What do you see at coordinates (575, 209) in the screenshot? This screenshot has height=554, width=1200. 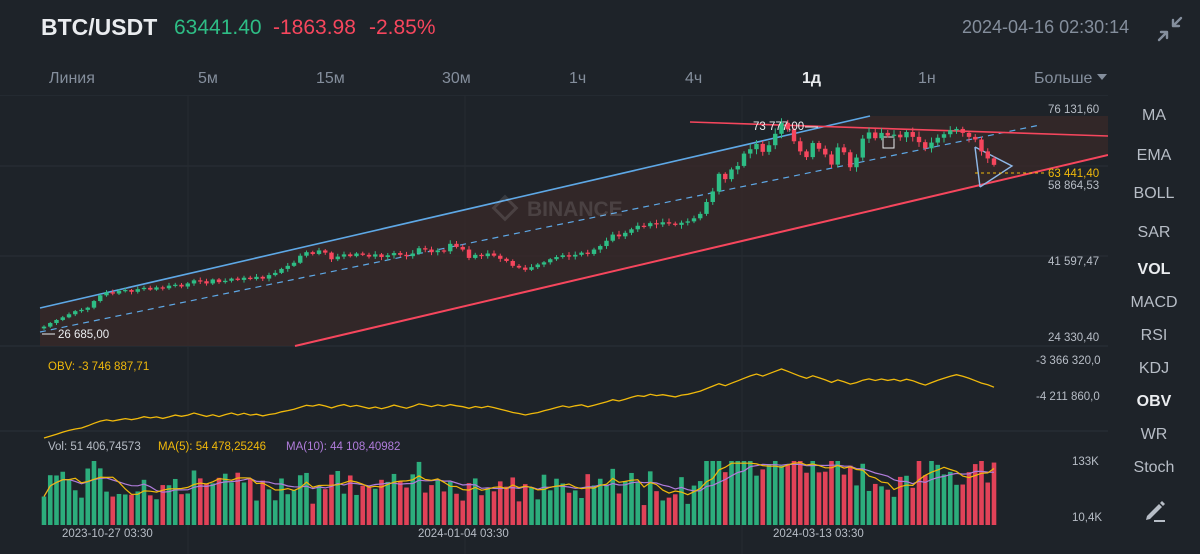 I see `watermark: BINANCE` at bounding box center [575, 209].